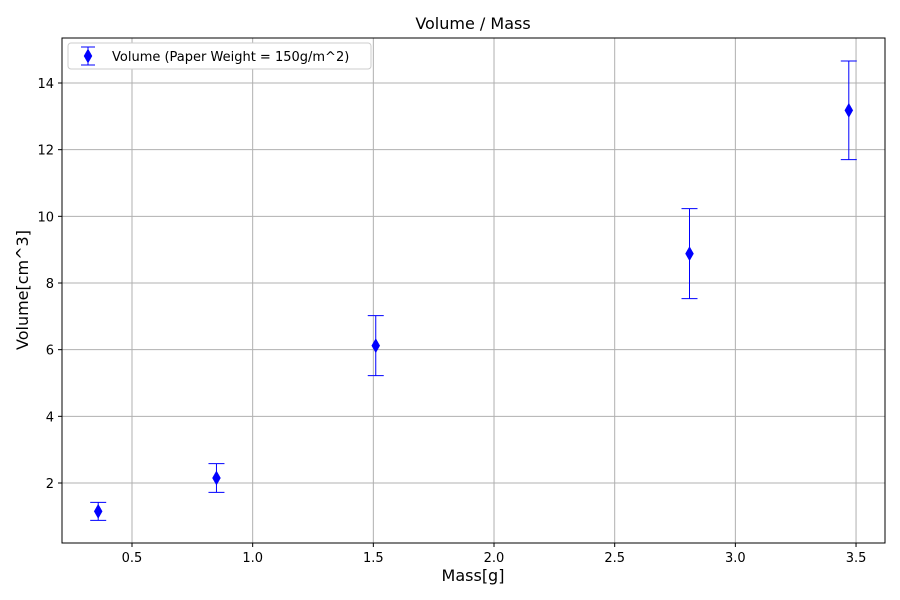 The width and height of the screenshot is (900, 600). Describe the element at coordinates (132, 558) in the screenshot. I see `x-tick-label: 0.5` at that location.